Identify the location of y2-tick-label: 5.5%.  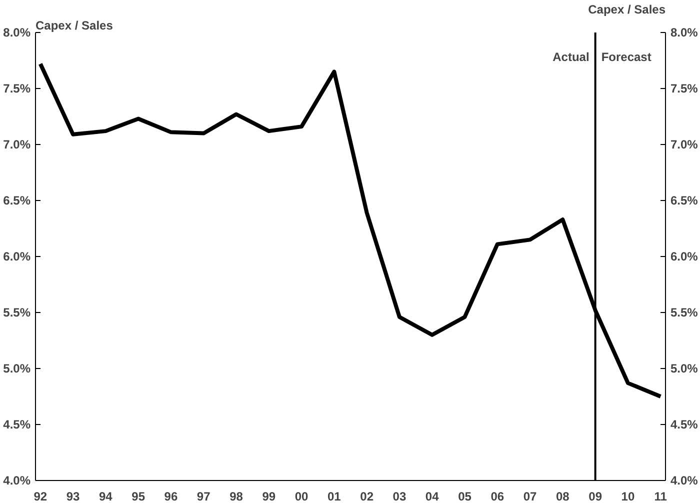
(684, 313).